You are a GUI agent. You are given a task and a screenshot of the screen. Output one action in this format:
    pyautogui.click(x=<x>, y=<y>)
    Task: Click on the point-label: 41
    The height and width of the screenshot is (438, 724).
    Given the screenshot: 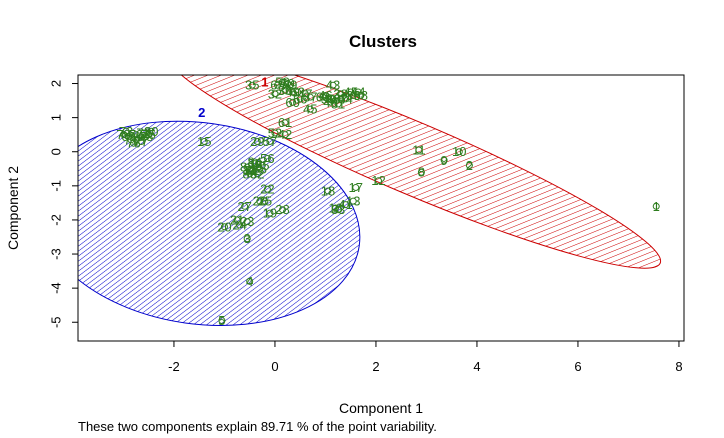 What is the action you would take?
    pyautogui.click(x=345, y=204)
    